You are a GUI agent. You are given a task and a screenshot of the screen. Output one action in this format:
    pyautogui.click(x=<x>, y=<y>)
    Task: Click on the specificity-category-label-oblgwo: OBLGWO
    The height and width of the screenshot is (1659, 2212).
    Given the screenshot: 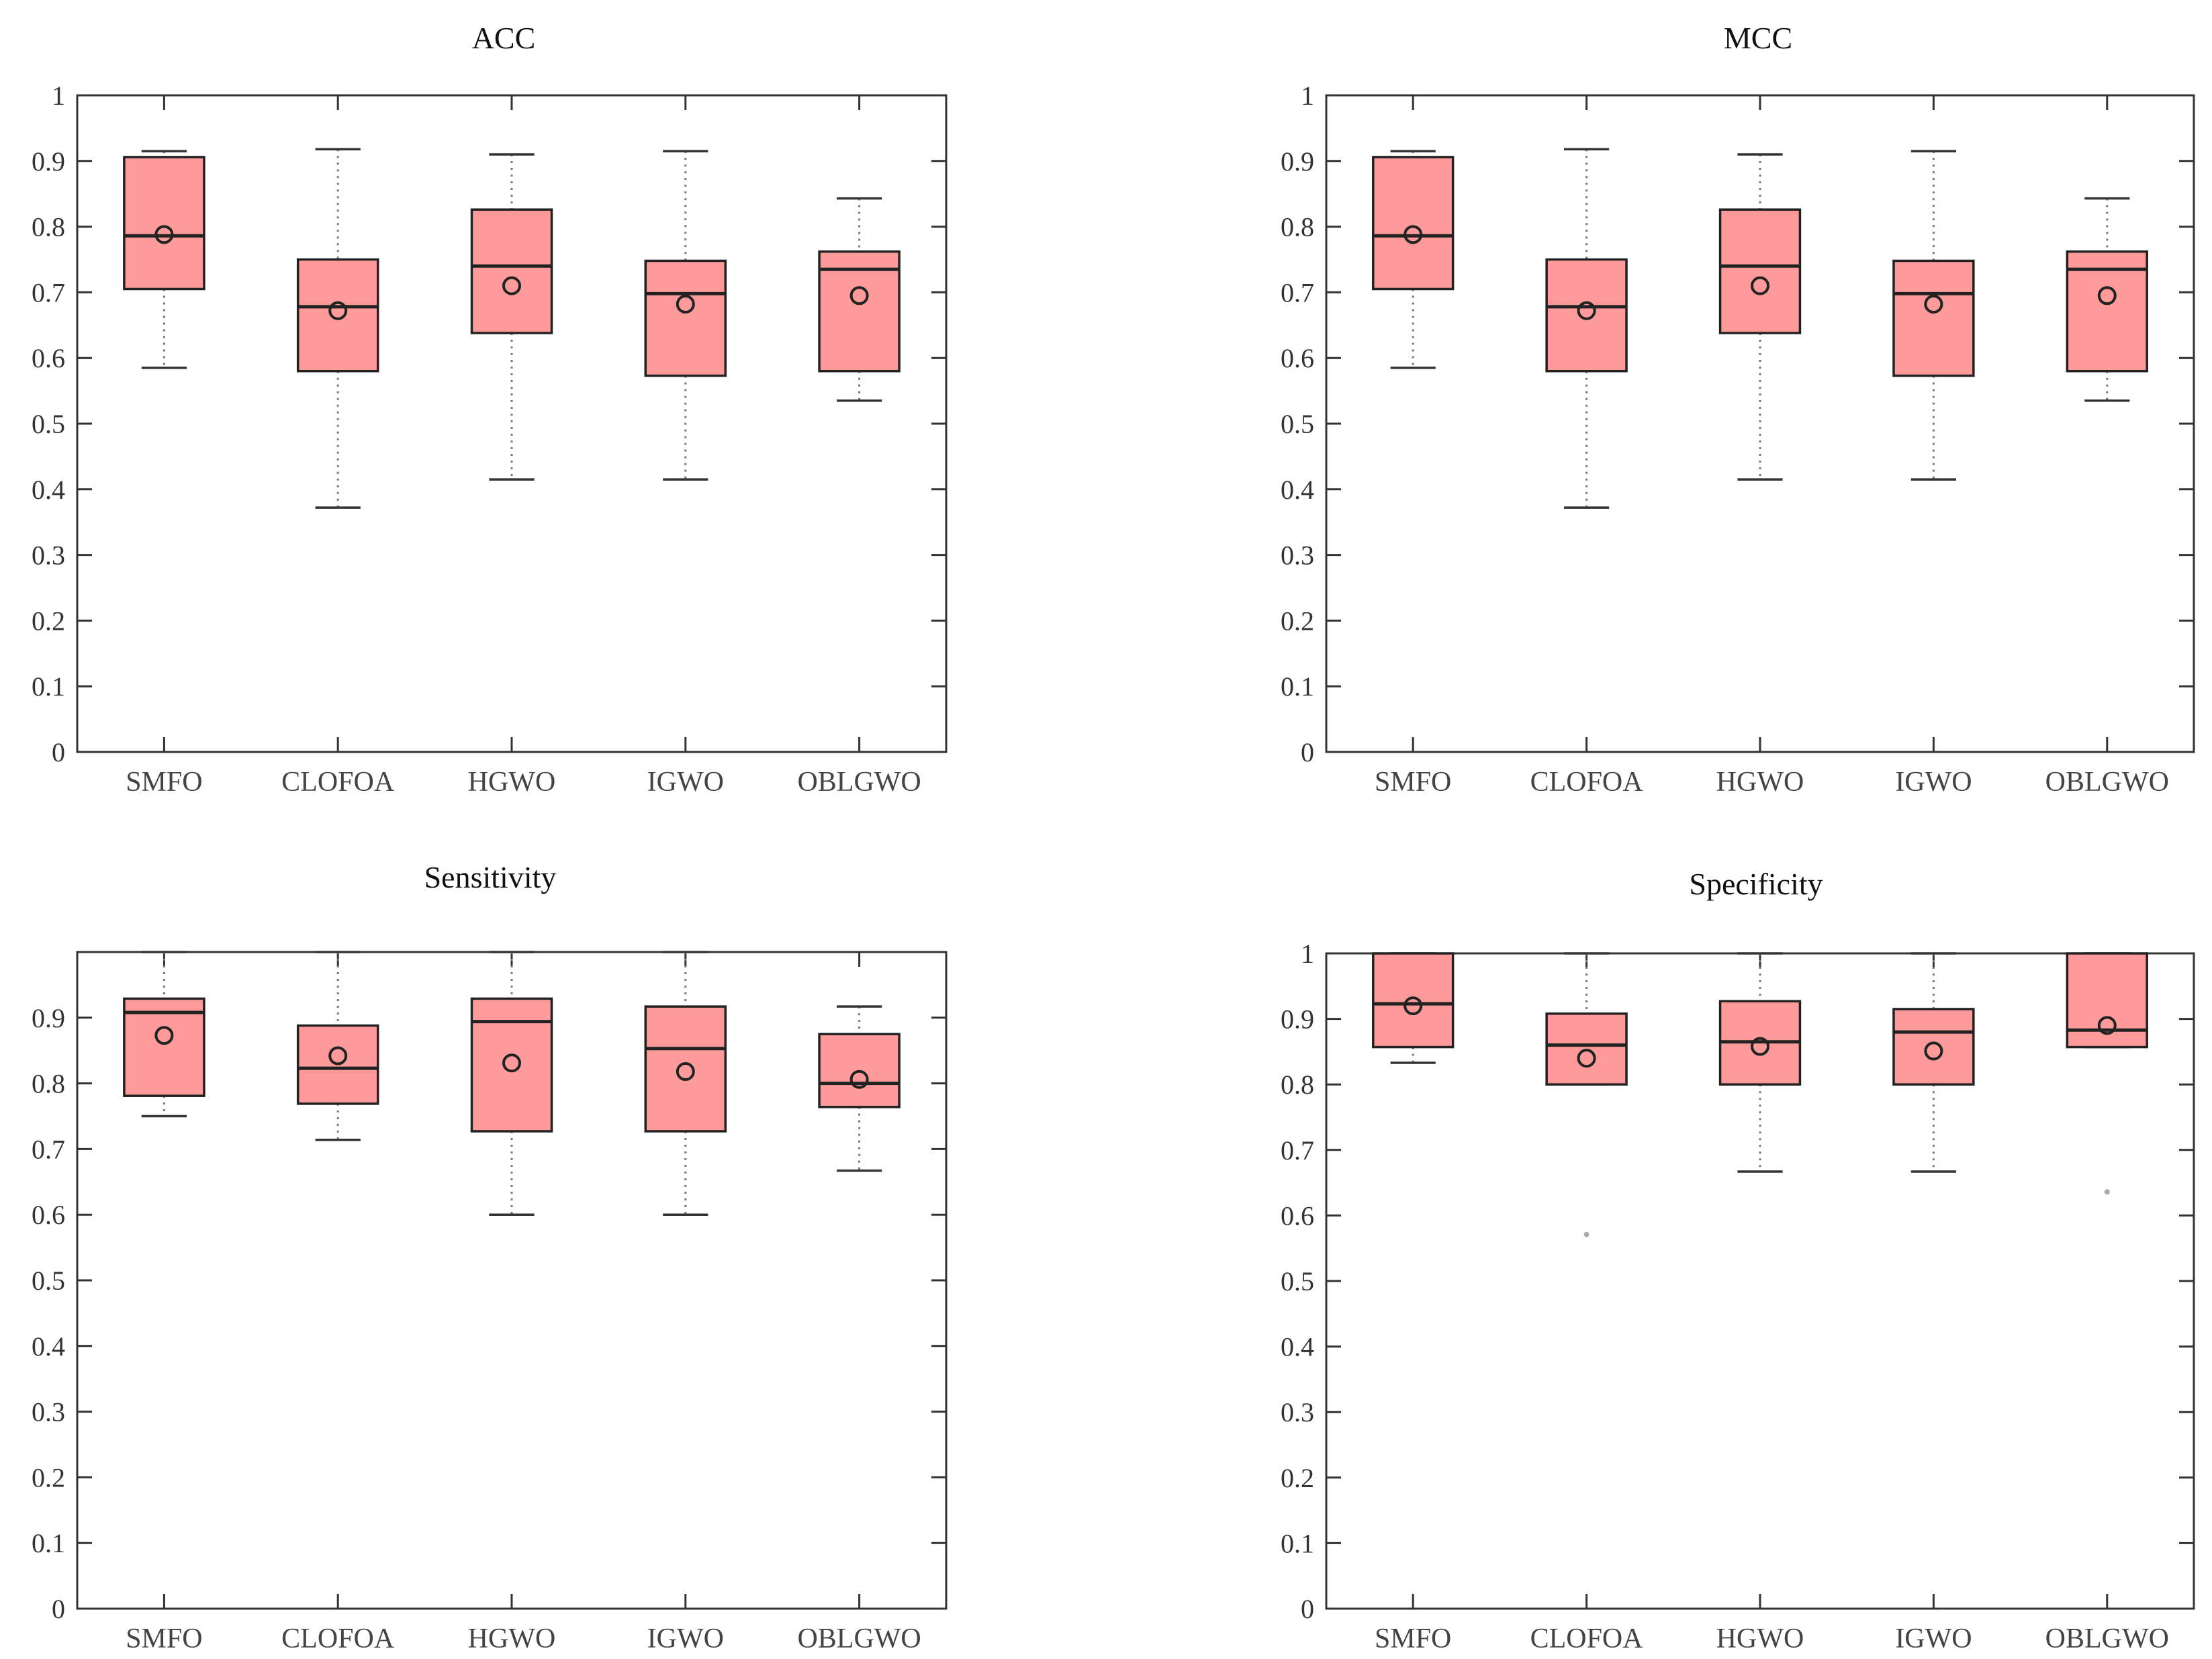 What is the action you would take?
    pyautogui.click(x=2107, y=1638)
    